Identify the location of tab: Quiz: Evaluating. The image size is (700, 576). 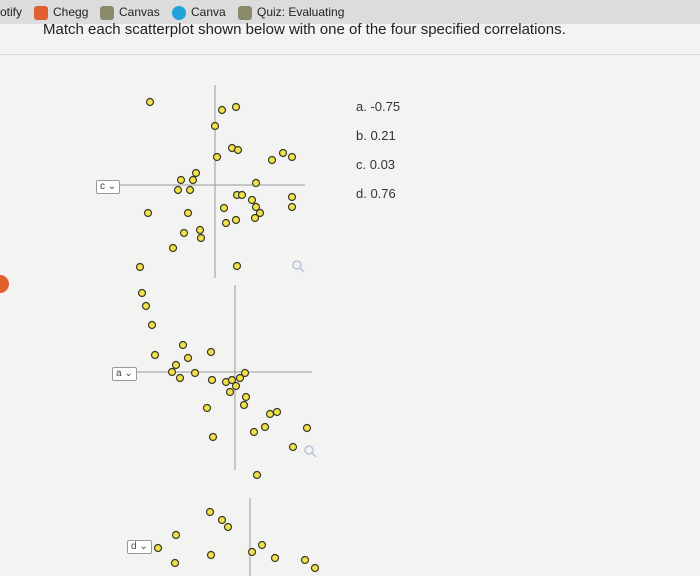
(291, 12).